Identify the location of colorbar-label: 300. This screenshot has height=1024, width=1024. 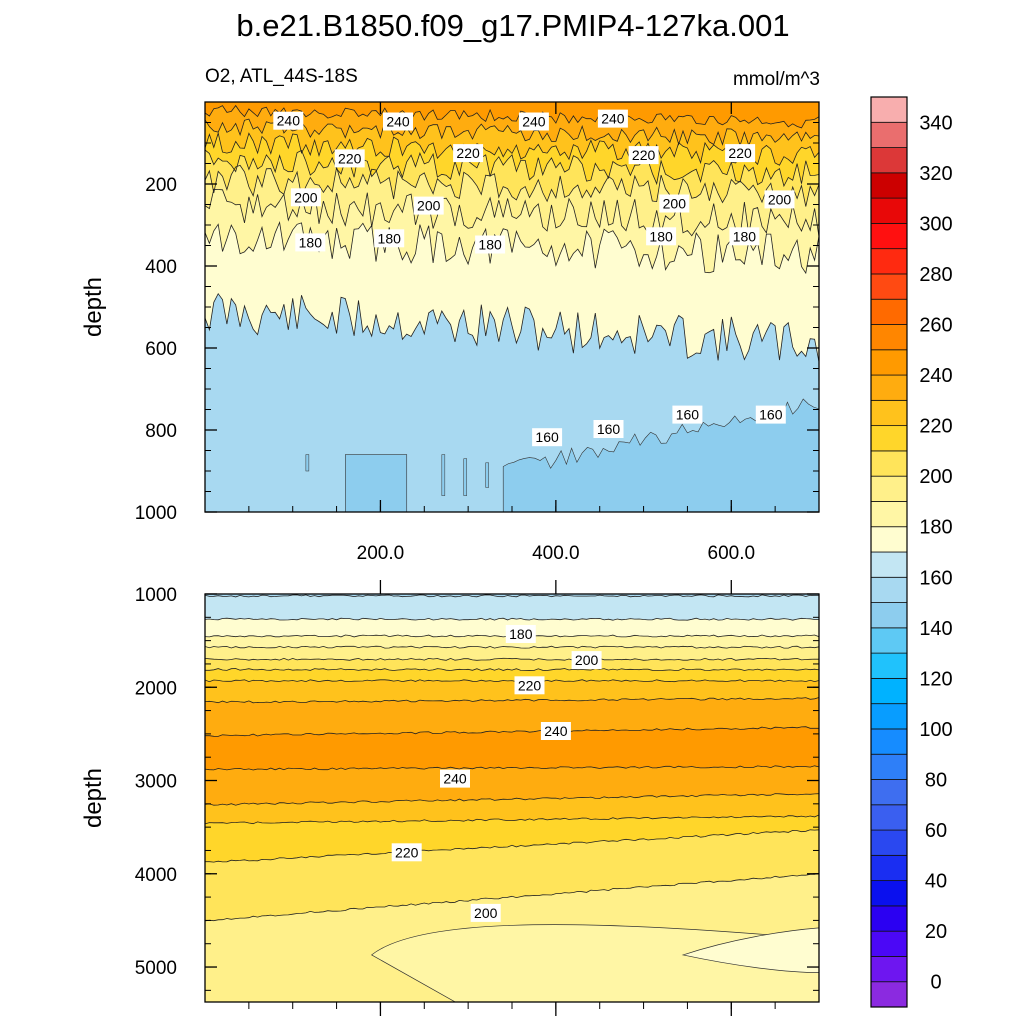
(935, 224).